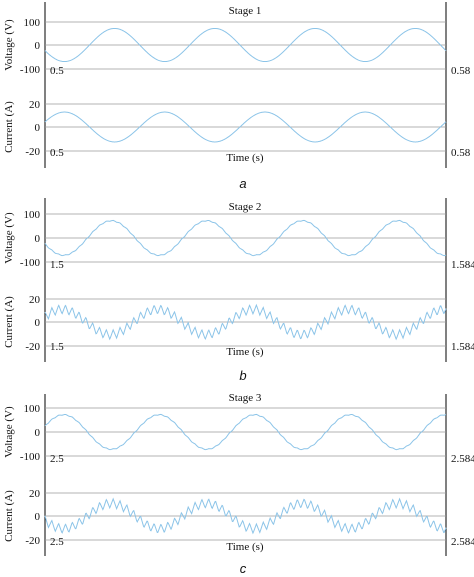 This screenshot has width=474, height=577. What do you see at coordinates (462, 542) in the screenshot?
I see `current-x-end-label: 2.584` at bounding box center [462, 542].